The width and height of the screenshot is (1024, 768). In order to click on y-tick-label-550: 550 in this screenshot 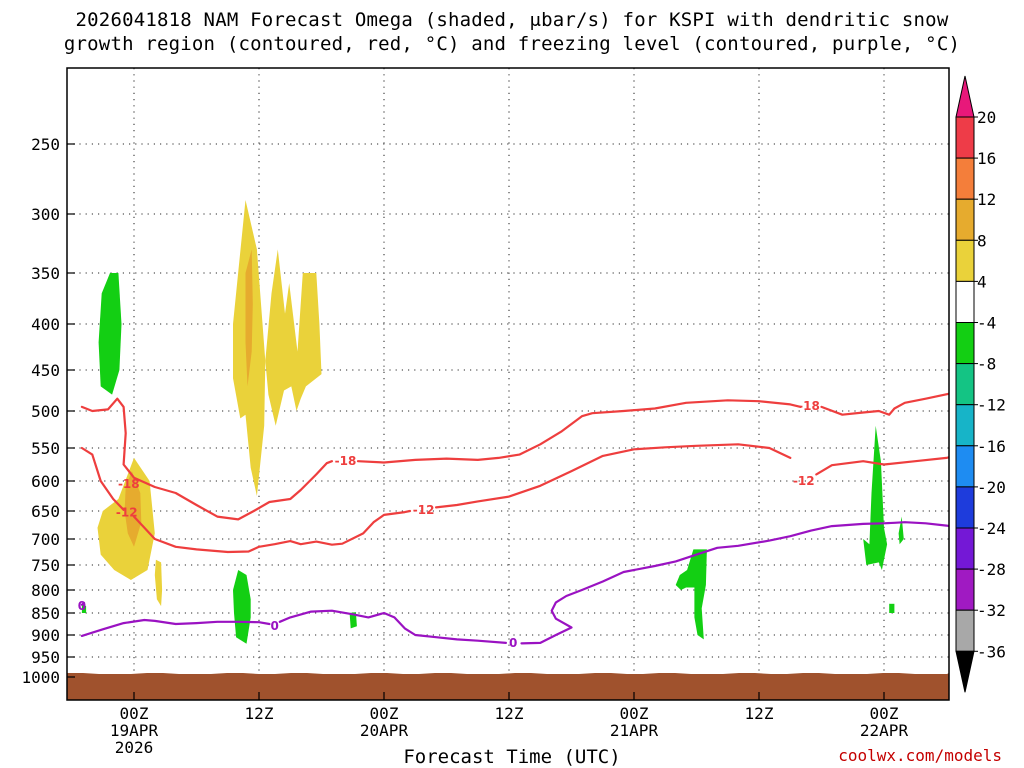, I will do `click(45, 448)`.